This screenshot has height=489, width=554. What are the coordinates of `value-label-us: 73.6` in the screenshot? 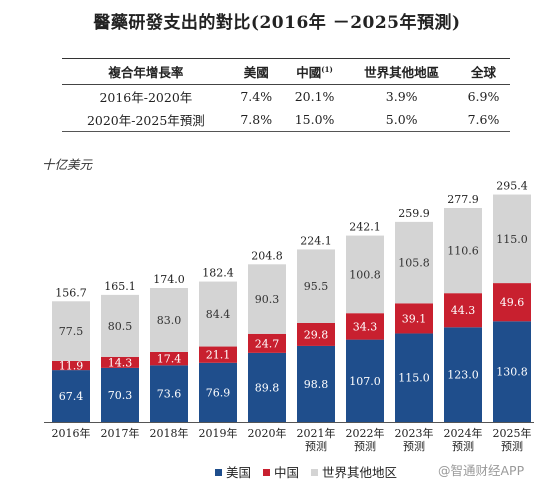 It's located at (169, 394).